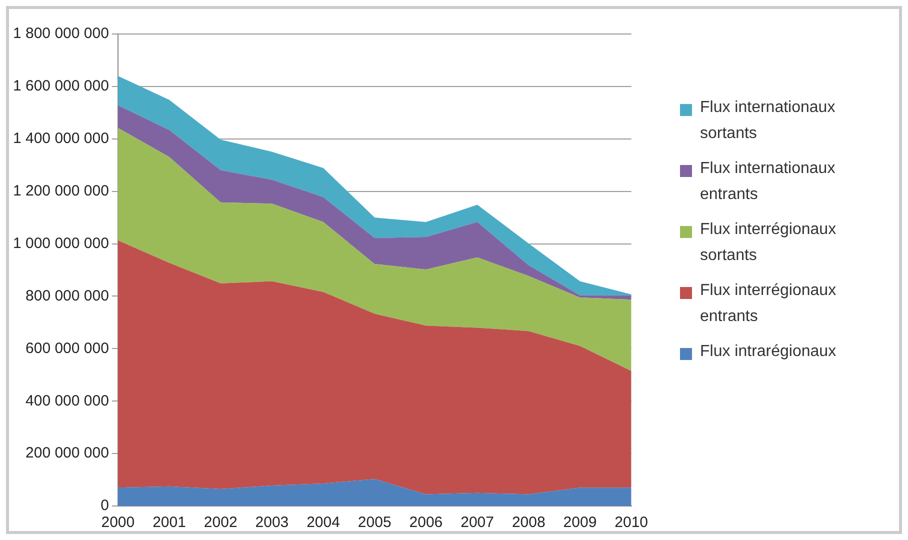  What do you see at coordinates (768, 182) in the screenshot?
I see `legend-label: Flux internationaux entrants` at bounding box center [768, 182].